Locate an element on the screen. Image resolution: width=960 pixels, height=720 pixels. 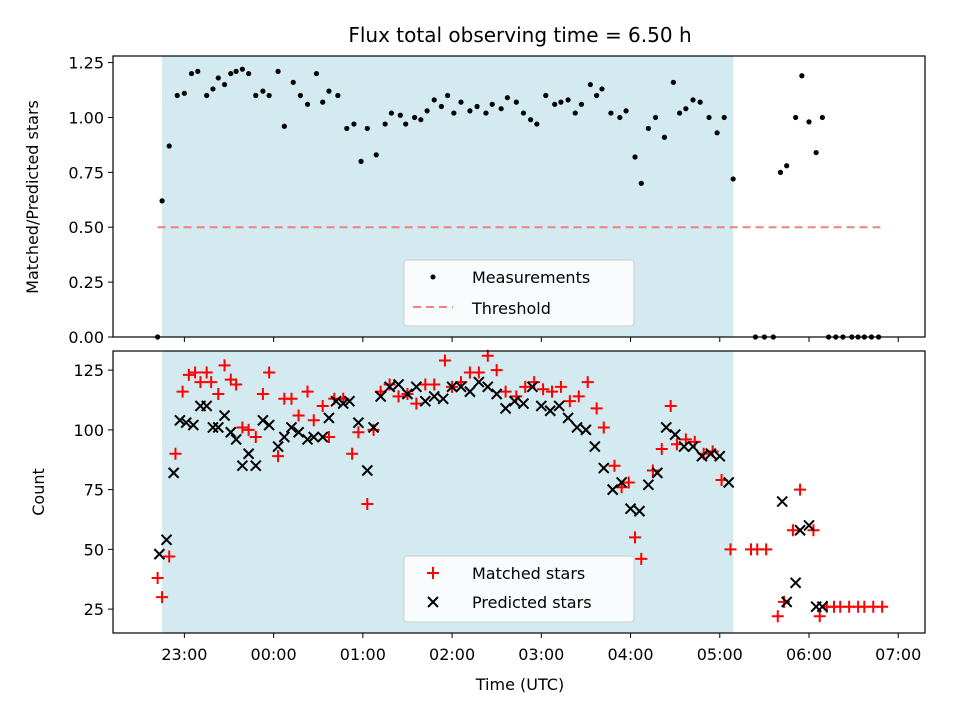
x-tick-label: 02:00 is located at coordinates (452, 654).